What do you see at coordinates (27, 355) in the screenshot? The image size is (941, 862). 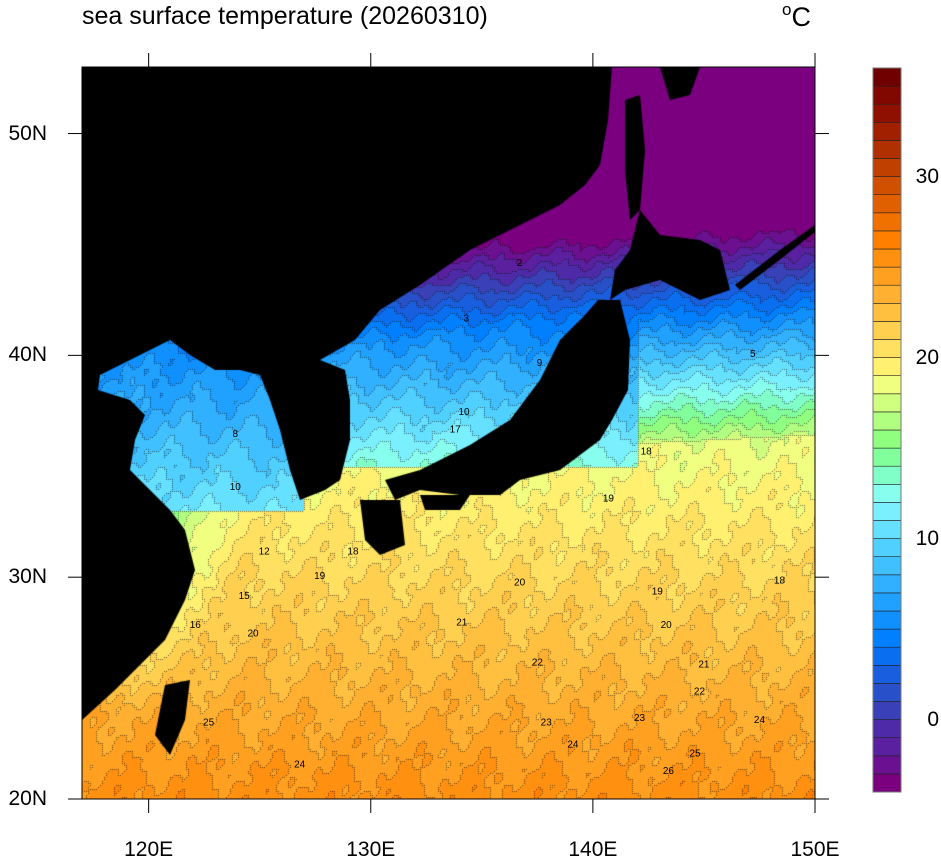 I see `lat-tick-label: 40N` at bounding box center [27, 355].